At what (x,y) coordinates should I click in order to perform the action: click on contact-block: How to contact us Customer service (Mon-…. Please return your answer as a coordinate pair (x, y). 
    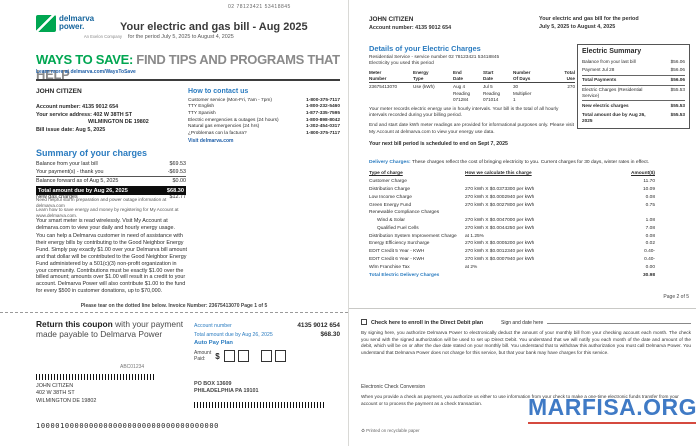
    Looking at the image, I should click on (264, 116).